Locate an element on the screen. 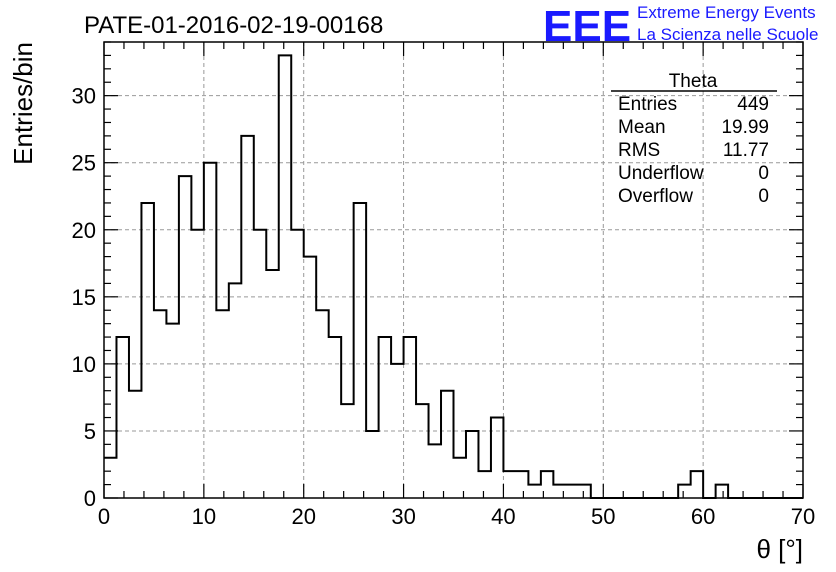 This screenshot has height=572, width=836. x-tick-label: 60 is located at coordinates (703, 516).